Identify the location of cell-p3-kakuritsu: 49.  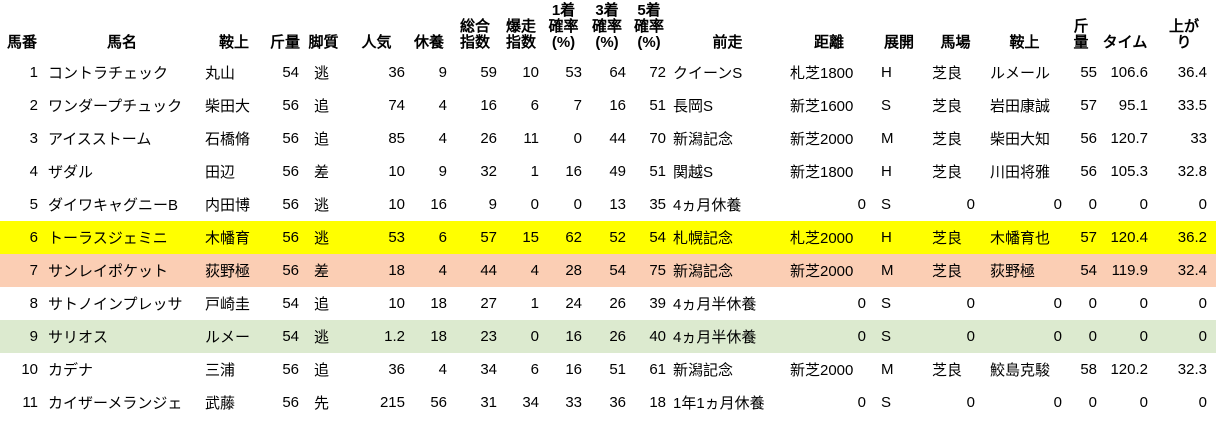
(617, 171).